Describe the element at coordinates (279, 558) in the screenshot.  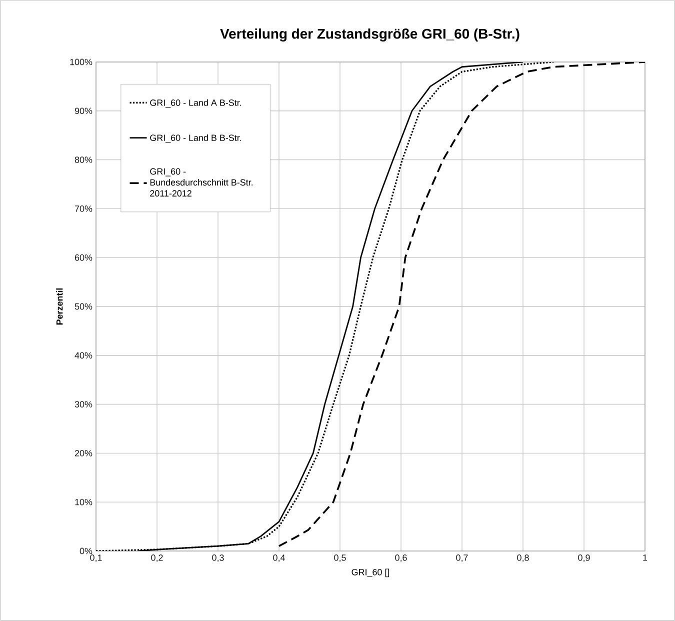
I see `x-tick-label: 0,4` at that location.